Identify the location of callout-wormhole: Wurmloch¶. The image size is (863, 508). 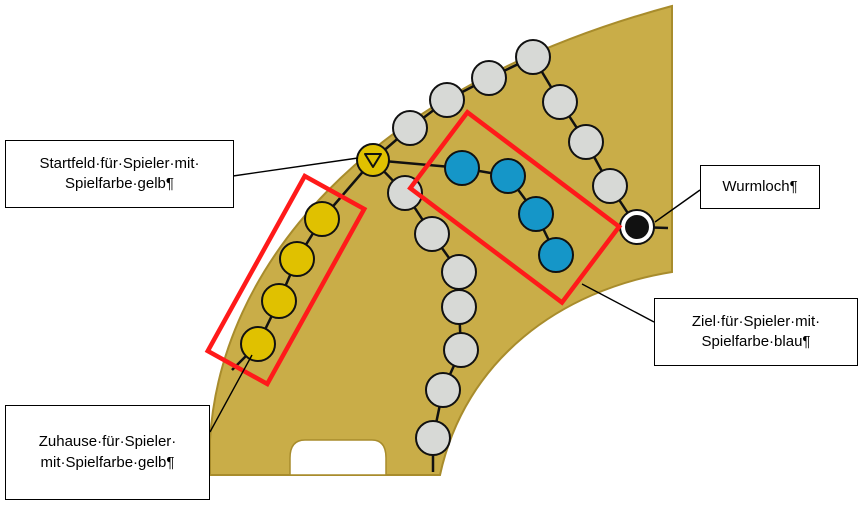
(760, 187).